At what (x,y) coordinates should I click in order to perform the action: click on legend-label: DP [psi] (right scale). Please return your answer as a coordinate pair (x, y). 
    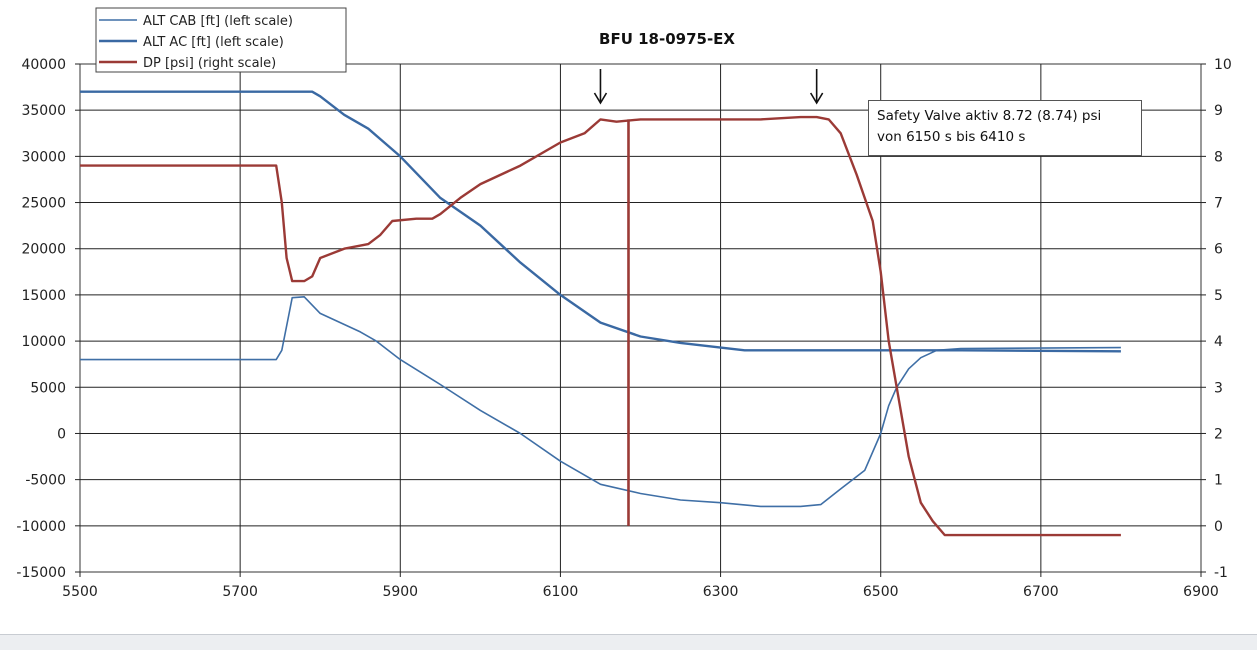
    Looking at the image, I should click on (209, 63).